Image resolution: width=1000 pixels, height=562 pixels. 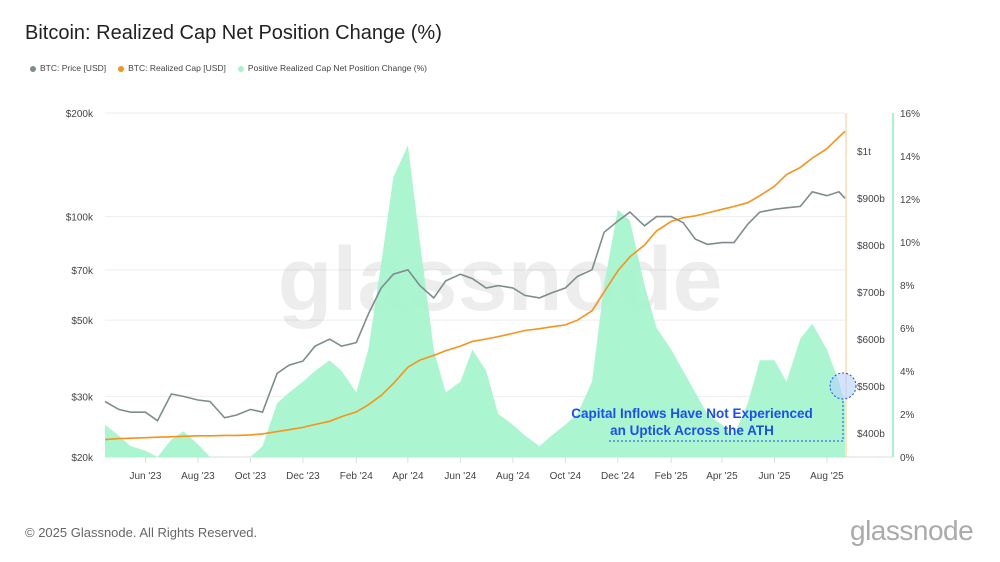 I want to click on y-pct-tick-label: 14%, so click(x=910, y=157).